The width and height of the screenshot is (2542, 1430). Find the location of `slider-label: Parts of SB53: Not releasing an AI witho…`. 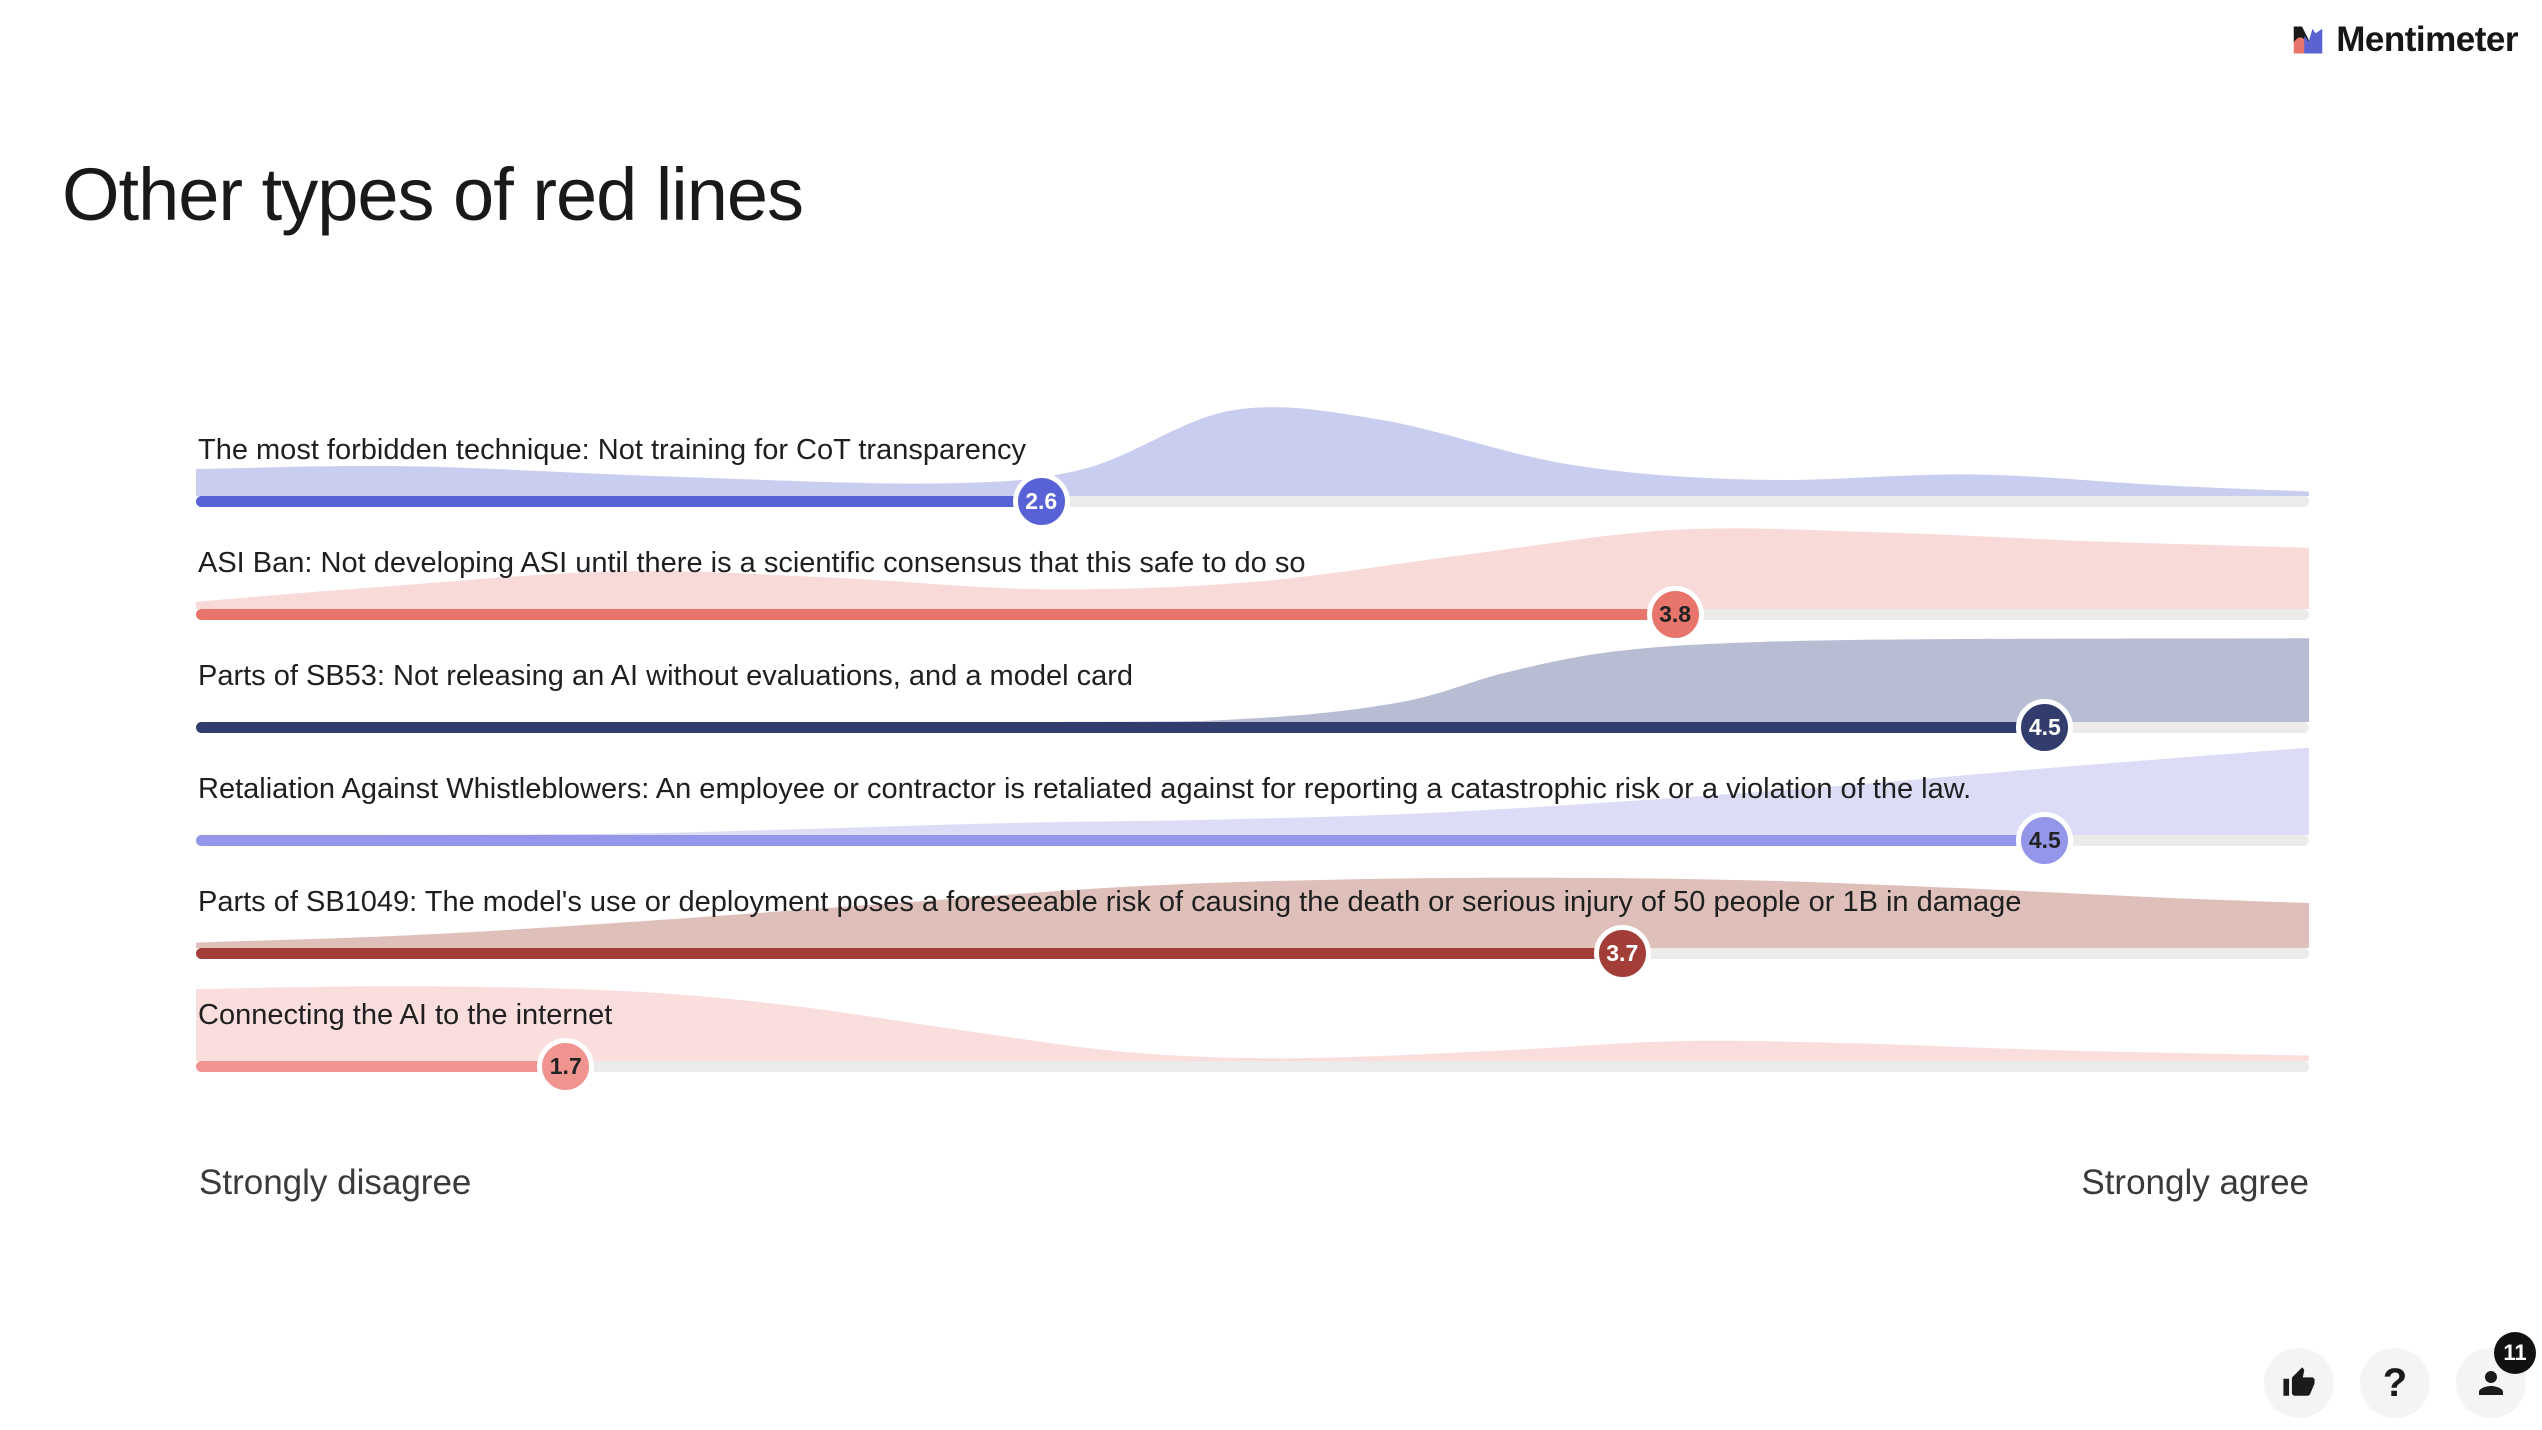

slider-label: Parts of SB53: Not releasing an AI witho… is located at coordinates (665, 676).